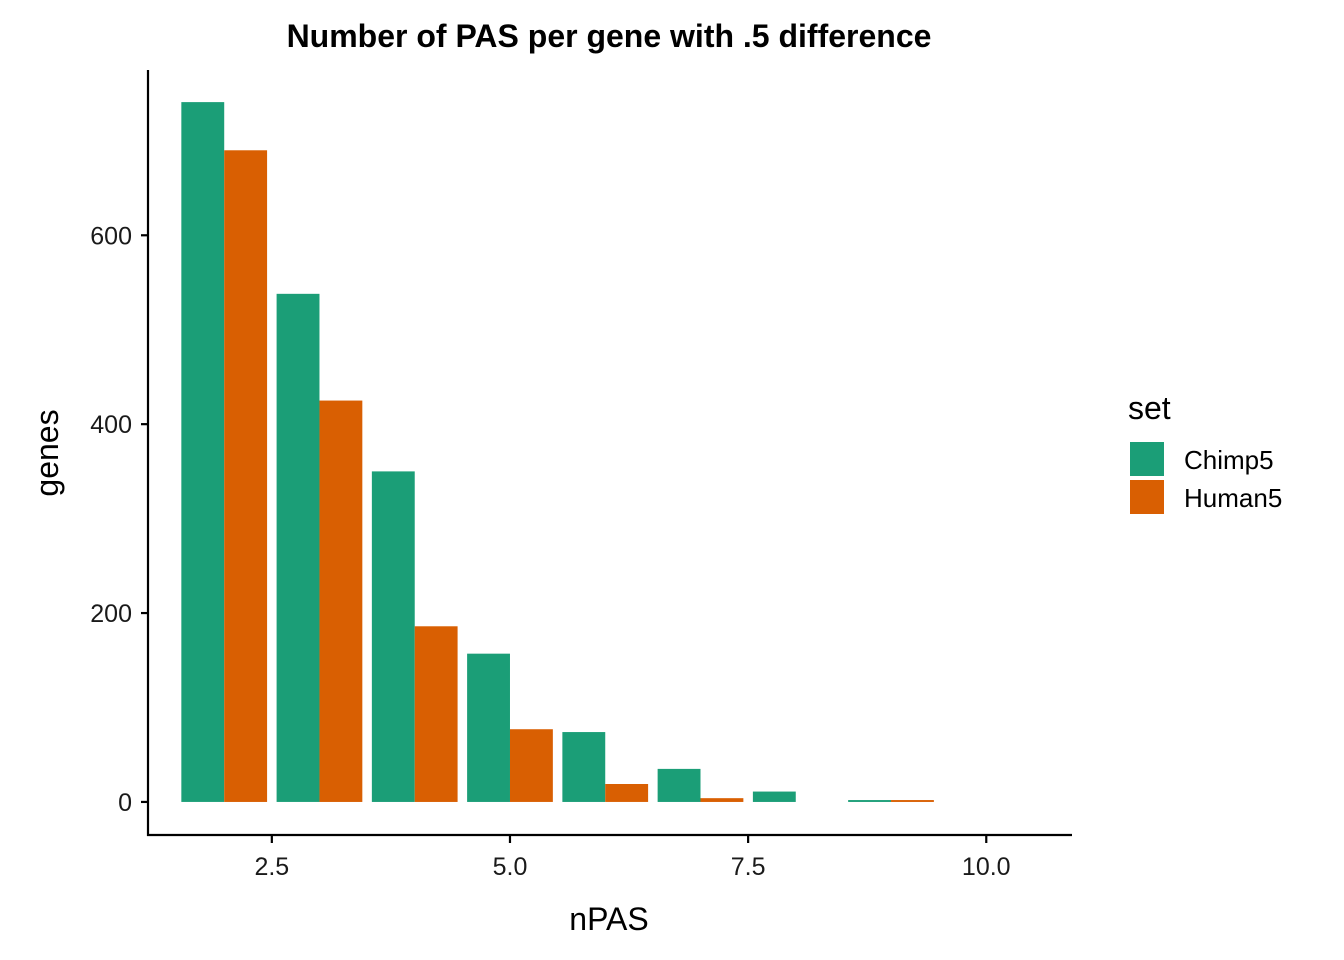 This screenshot has height=960, width=1344. What do you see at coordinates (986, 867) in the screenshot?
I see `x-tick-label: 10.0` at bounding box center [986, 867].